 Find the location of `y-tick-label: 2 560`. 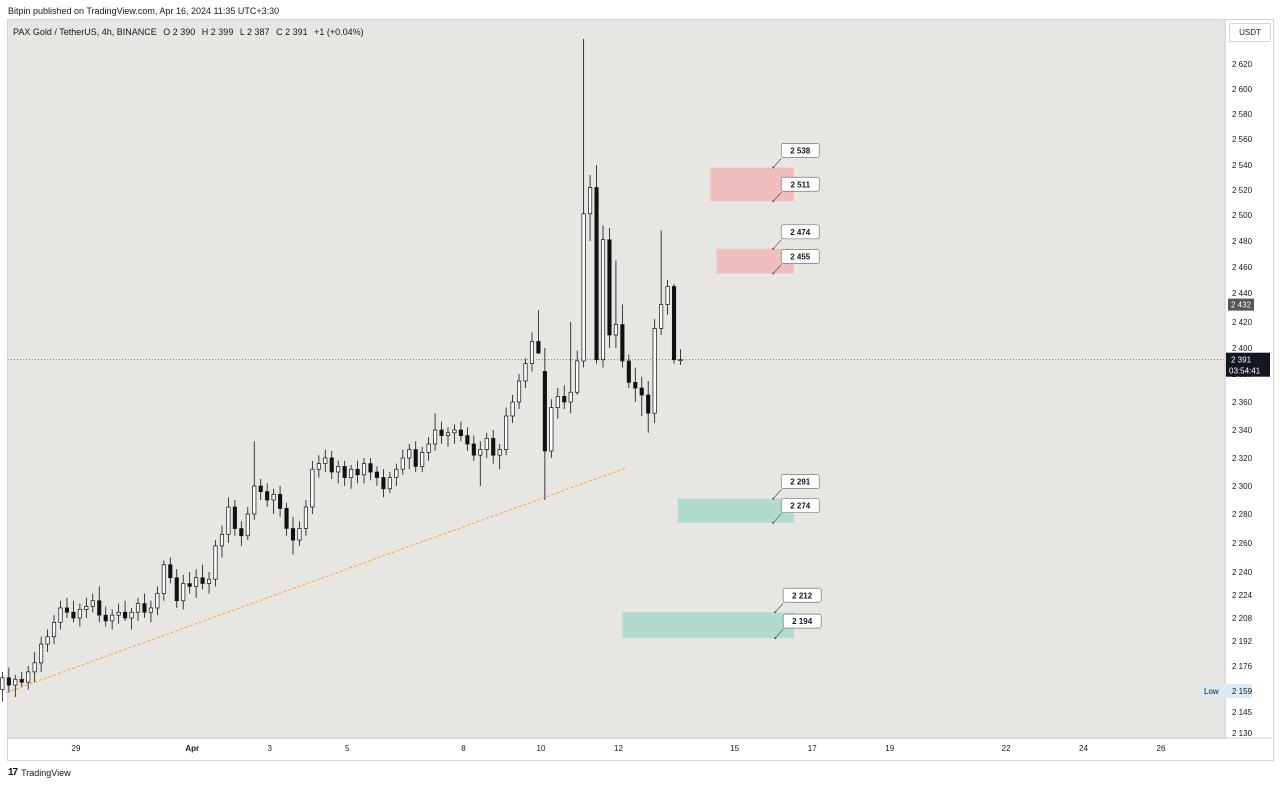

y-tick-label: 2 560 is located at coordinates (1242, 139).